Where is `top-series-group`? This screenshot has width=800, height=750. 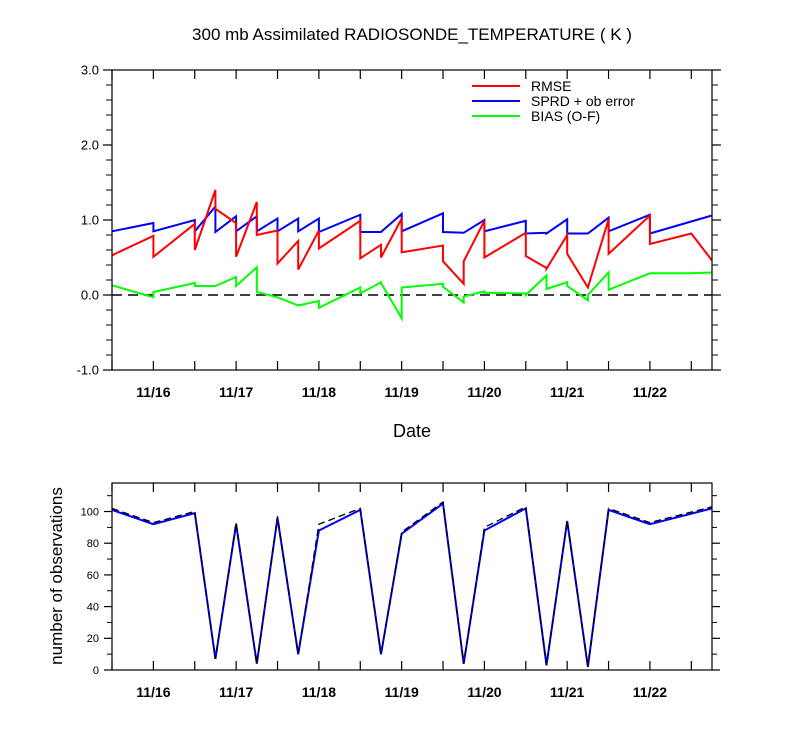
top-series-group is located at coordinates (412, 255).